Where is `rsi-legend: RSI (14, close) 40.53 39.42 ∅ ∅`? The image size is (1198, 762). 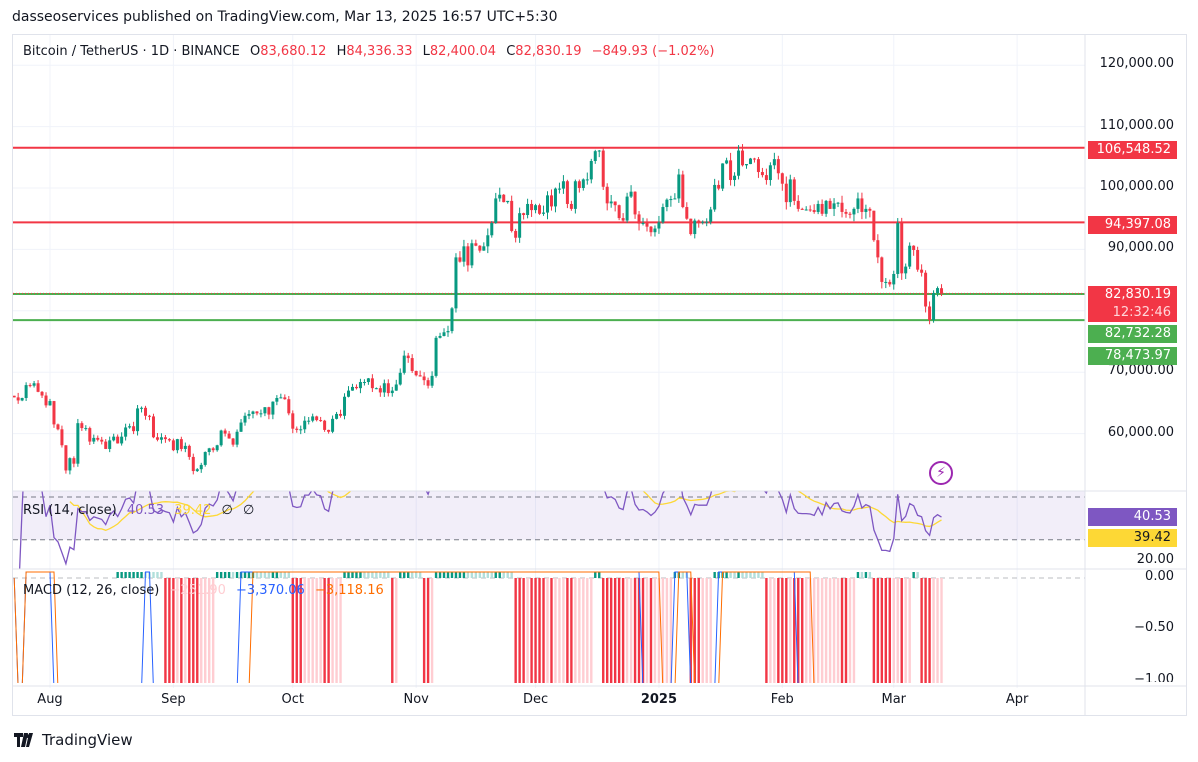
rsi-legend: RSI (14, close) 40.53 39.42 ∅ ∅ is located at coordinates (141, 510).